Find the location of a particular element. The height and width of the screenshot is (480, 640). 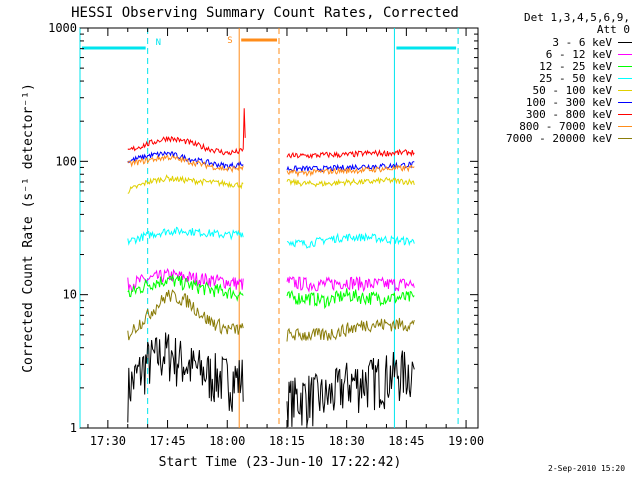

x-tick-label: 17:45 is located at coordinates (167, 441).